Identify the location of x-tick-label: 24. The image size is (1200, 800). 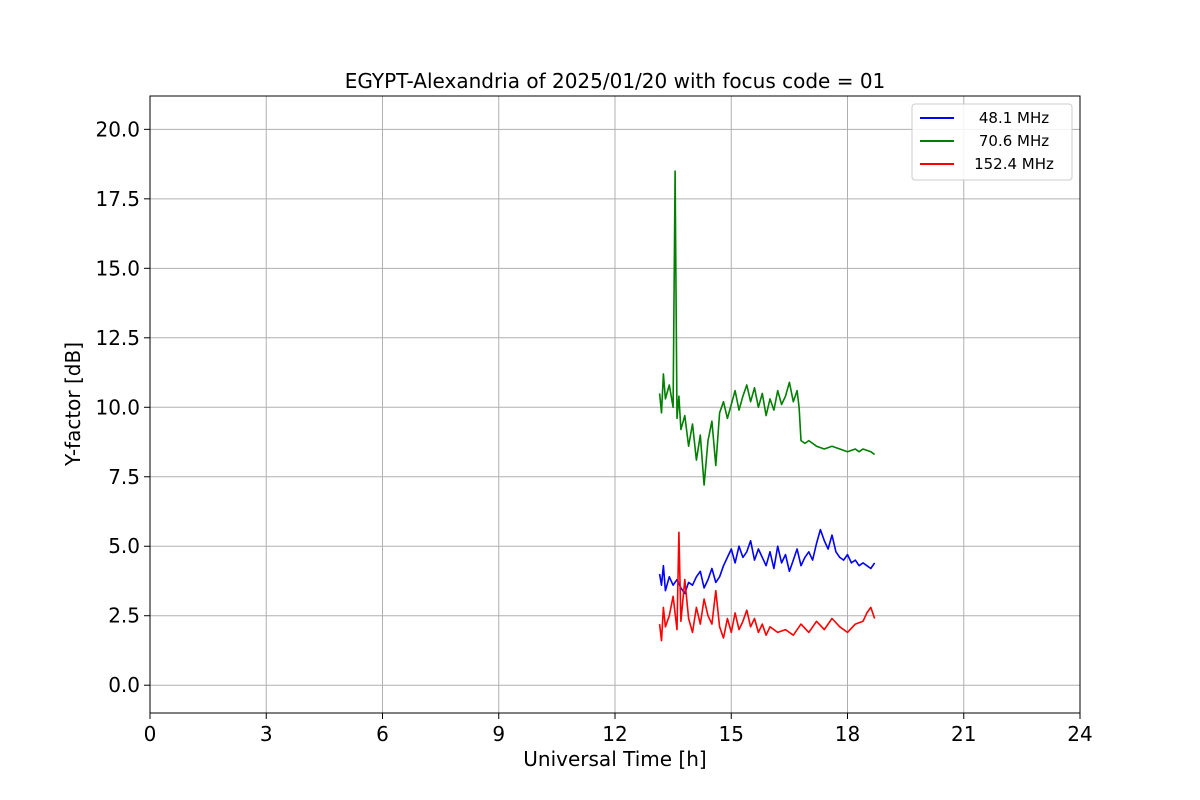
(1079, 734).